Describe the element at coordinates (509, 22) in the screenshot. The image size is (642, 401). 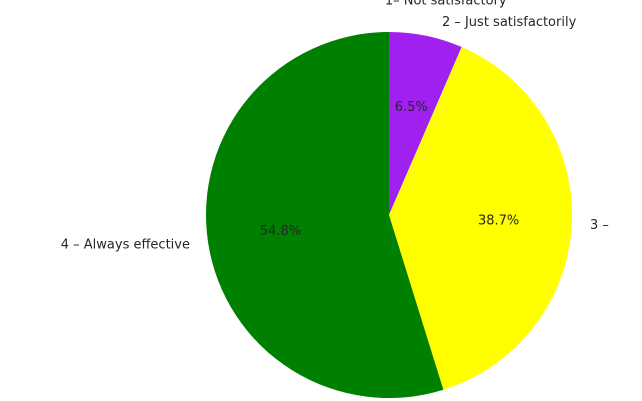
I see `slice-label-2: 2 – Just satisfactorily` at that location.